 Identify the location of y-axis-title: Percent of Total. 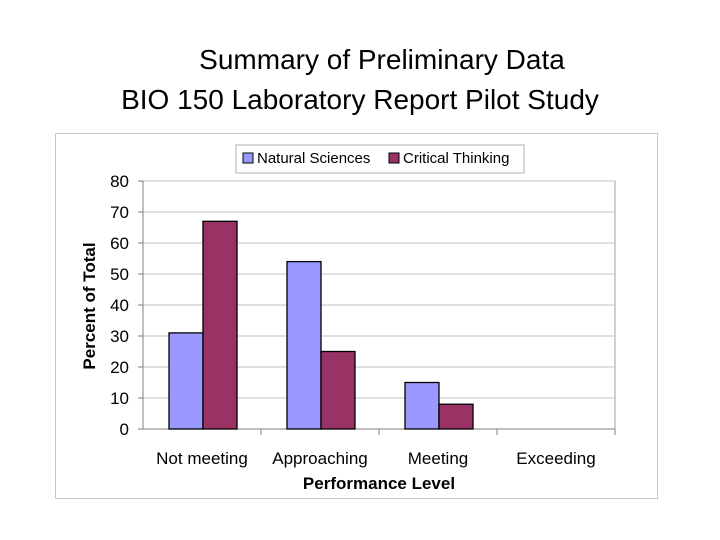
(89, 305).